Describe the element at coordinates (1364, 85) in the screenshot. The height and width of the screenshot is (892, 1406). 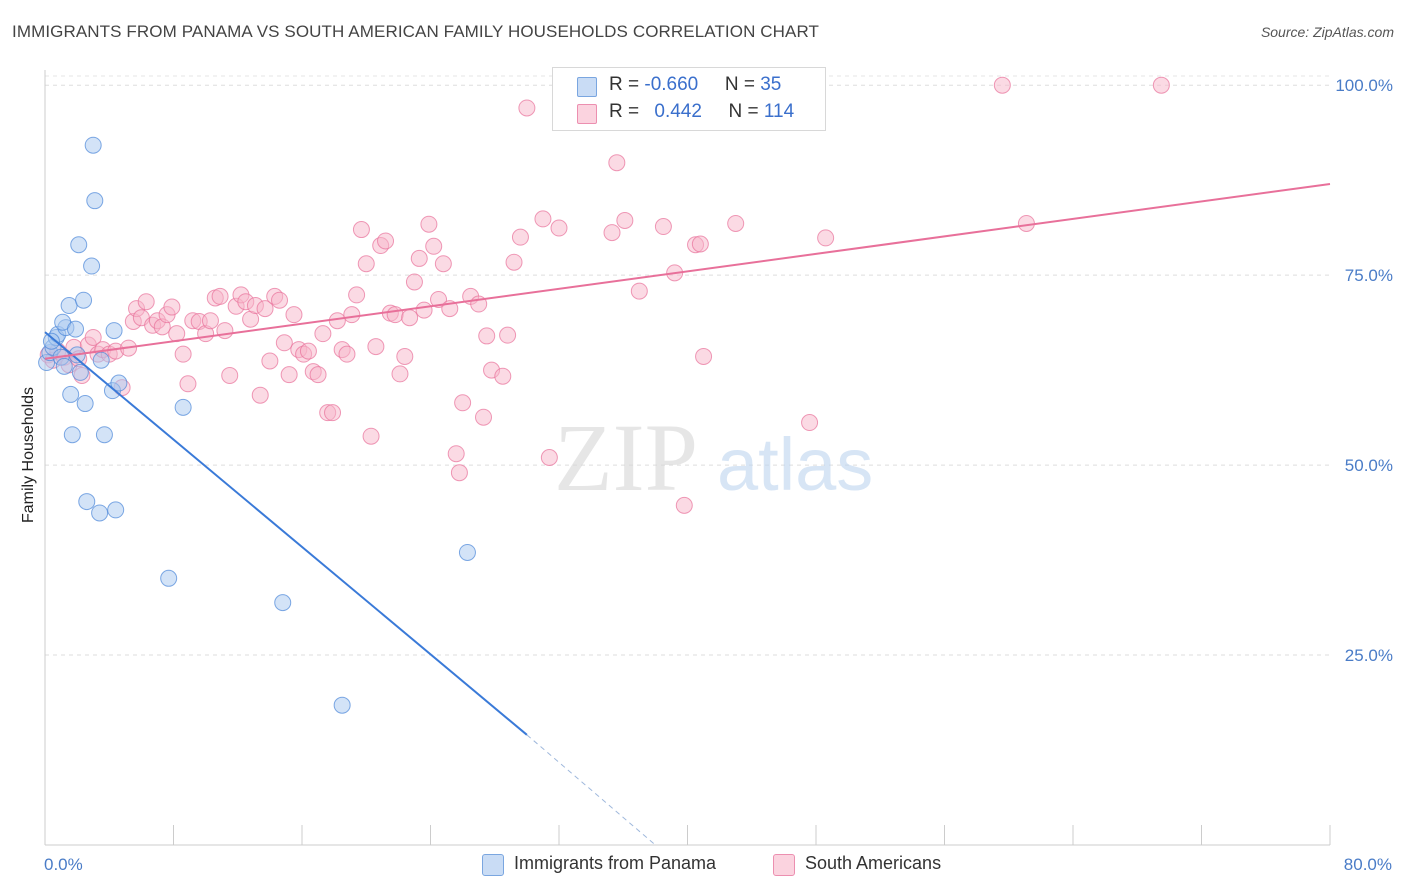
I see `y-tick-label: 100.0%` at that location.